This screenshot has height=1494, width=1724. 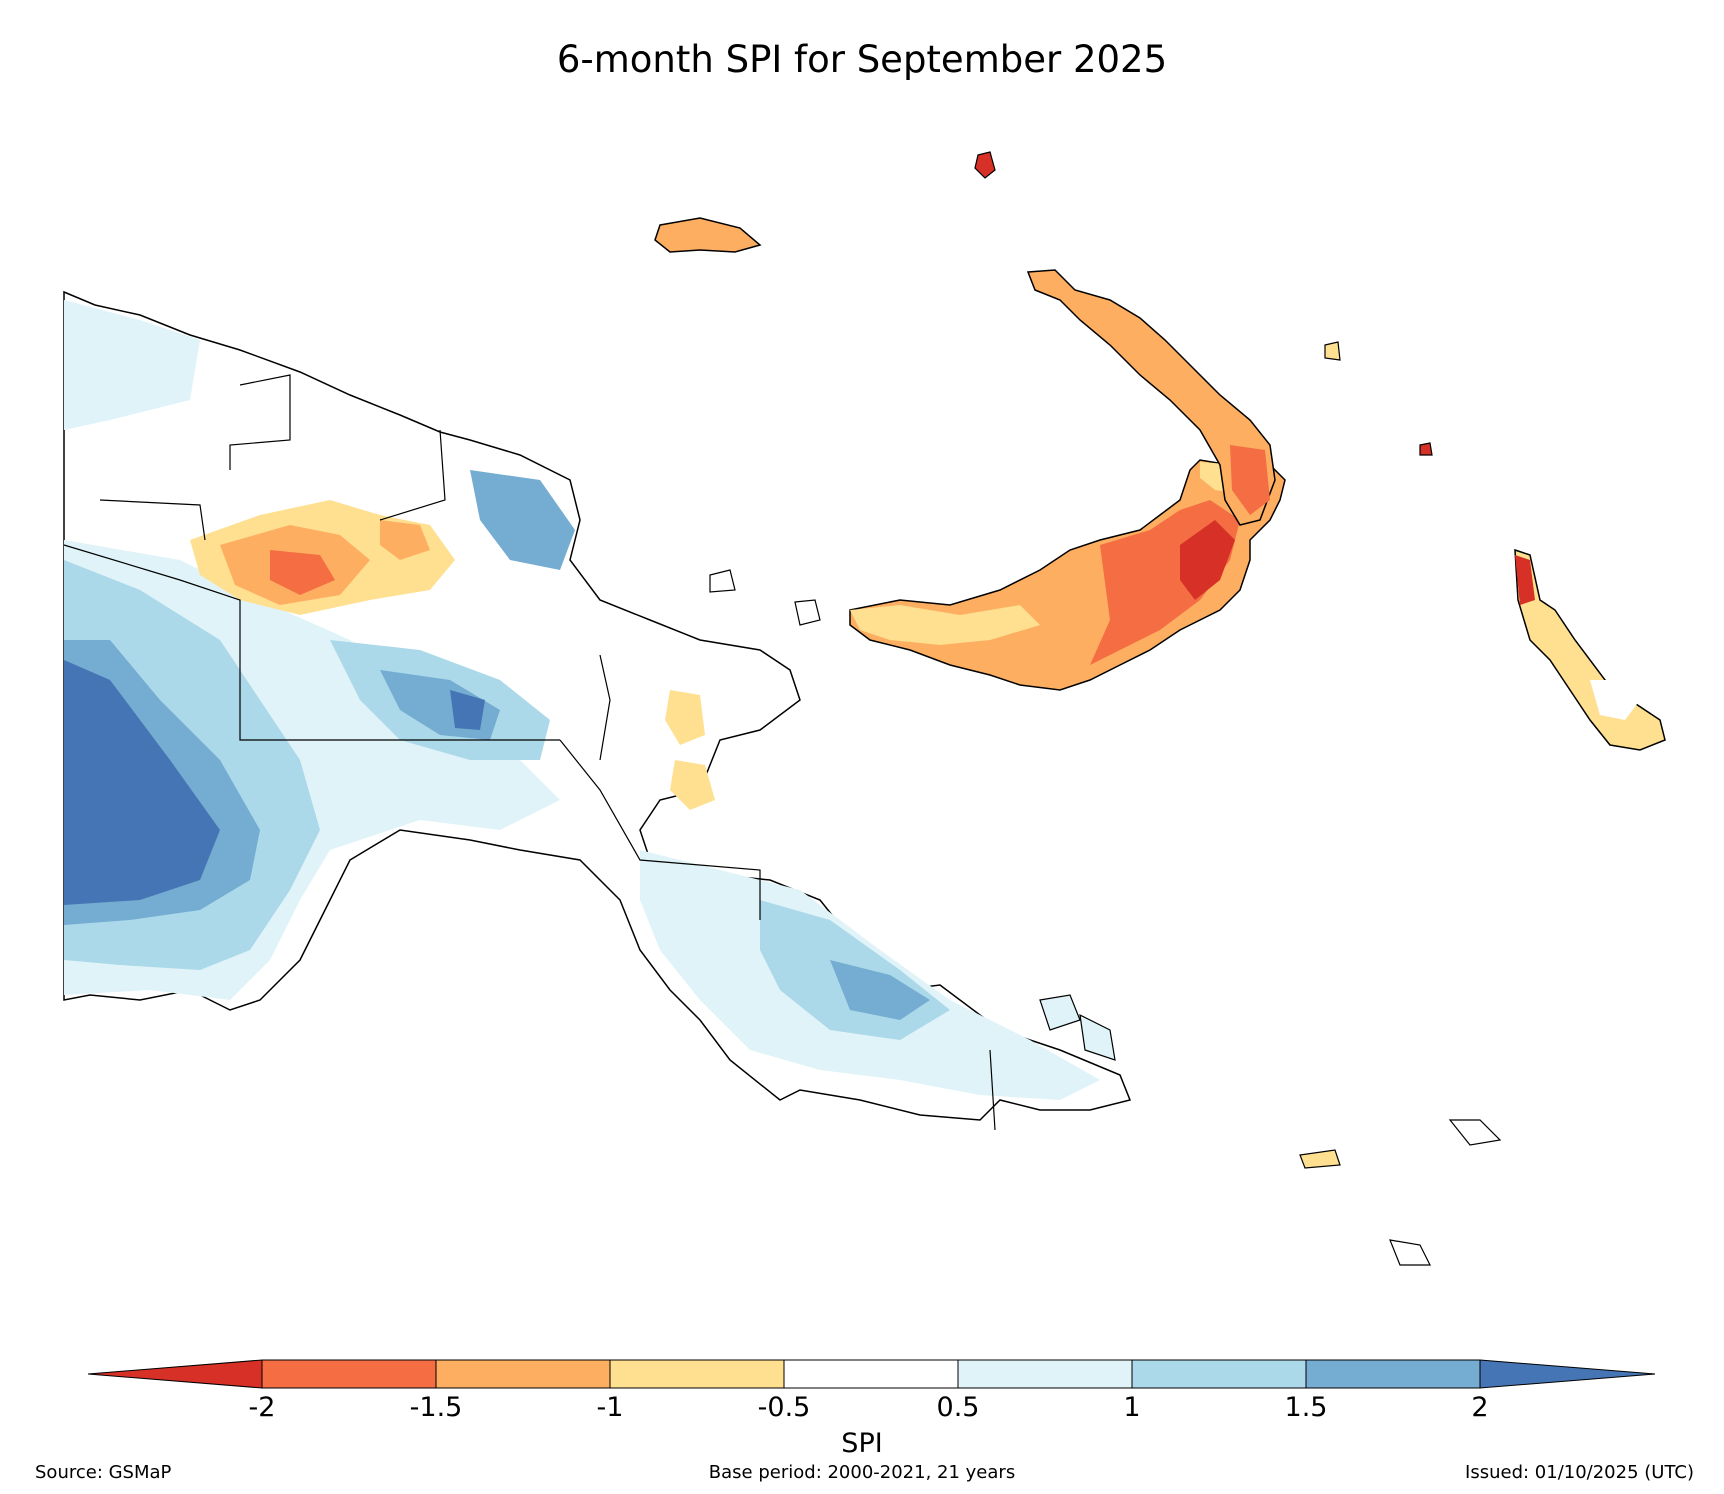 I want to click on colorbar-extend-high, so click(x=1567, y=1374).